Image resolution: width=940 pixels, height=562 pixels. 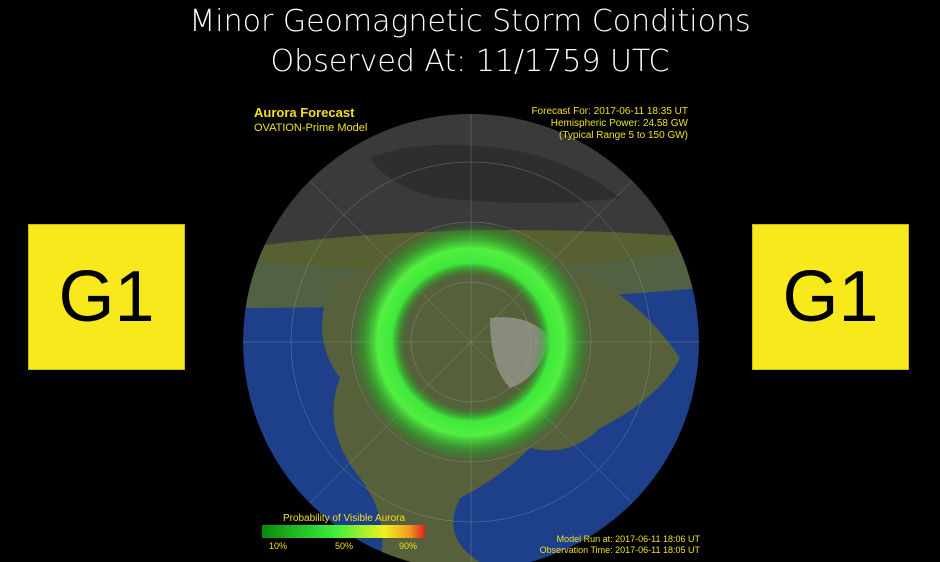 What do you see at coordinates (278, 546) in the screenshot?
I see `legend-tick: 10%` at bounding box center [278, 546].